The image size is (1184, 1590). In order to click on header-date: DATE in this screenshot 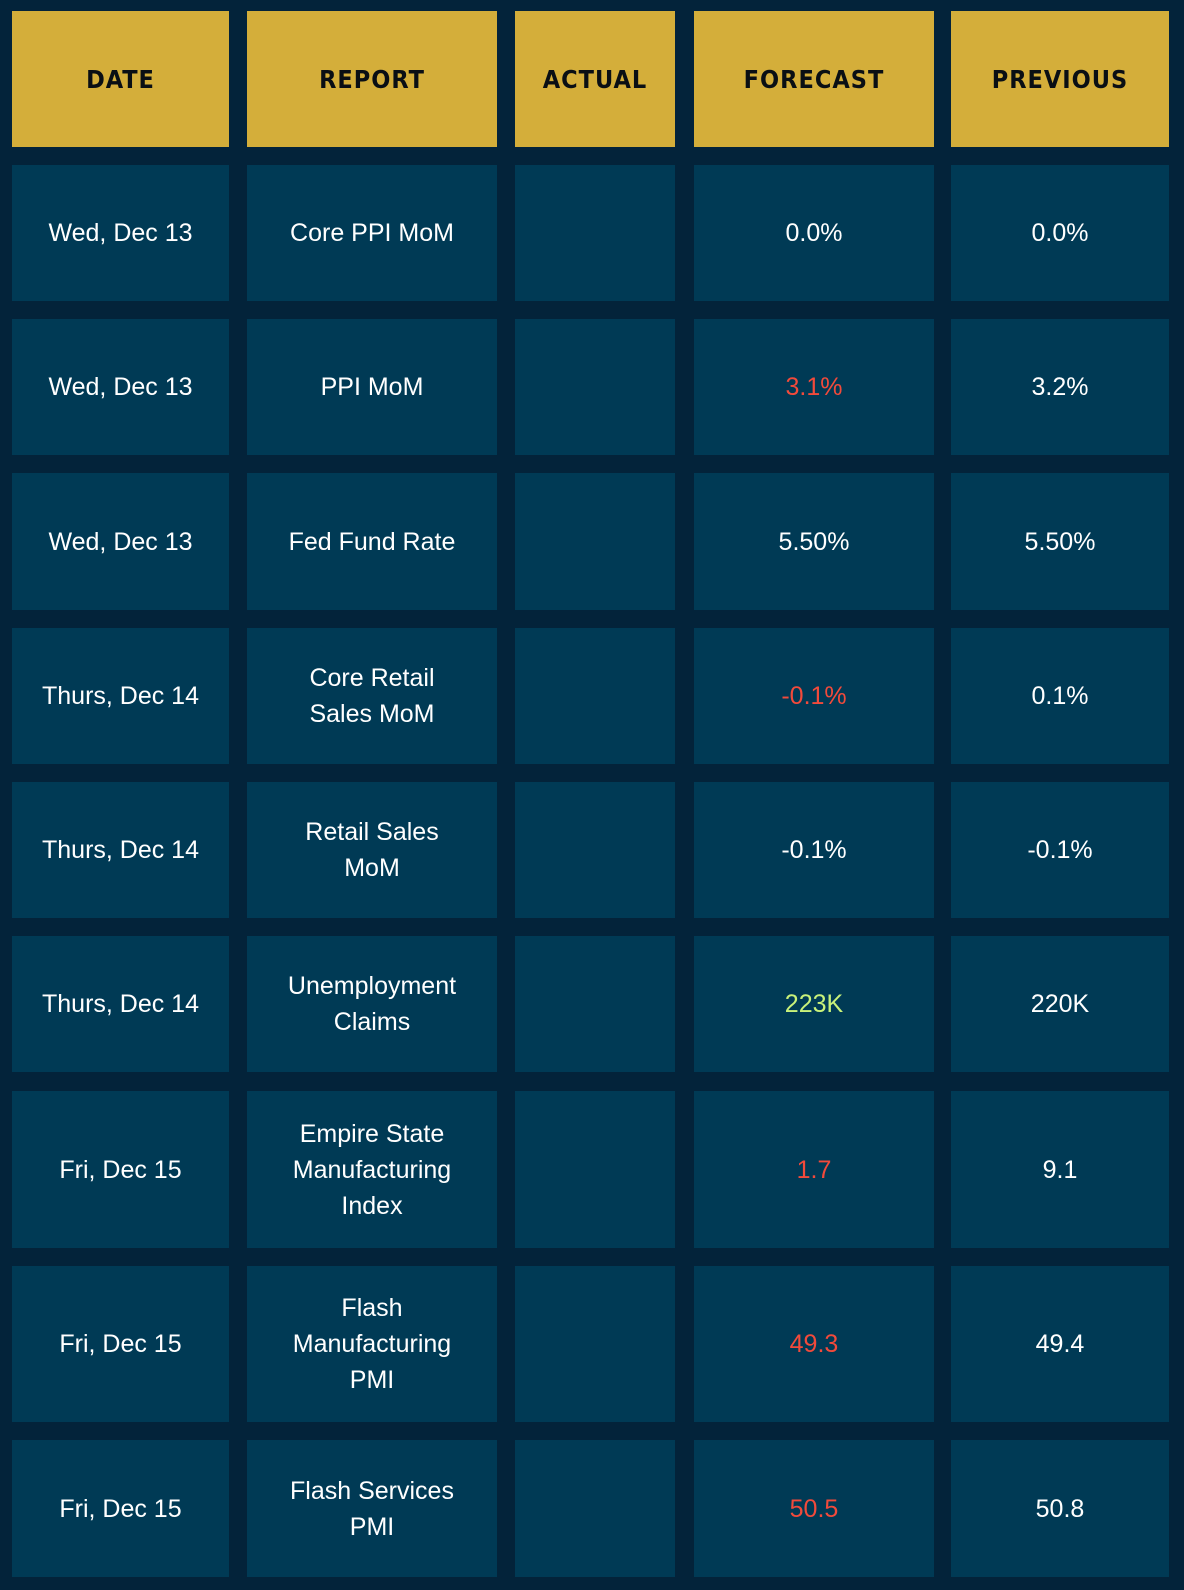, I will do `click(120, 79)`.